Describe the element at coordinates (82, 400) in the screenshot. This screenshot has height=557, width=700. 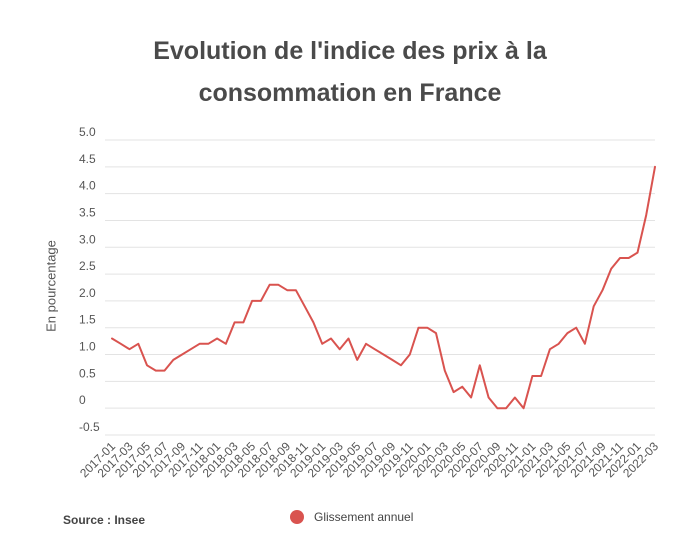
I see `y-tick-label: 0` at that location.